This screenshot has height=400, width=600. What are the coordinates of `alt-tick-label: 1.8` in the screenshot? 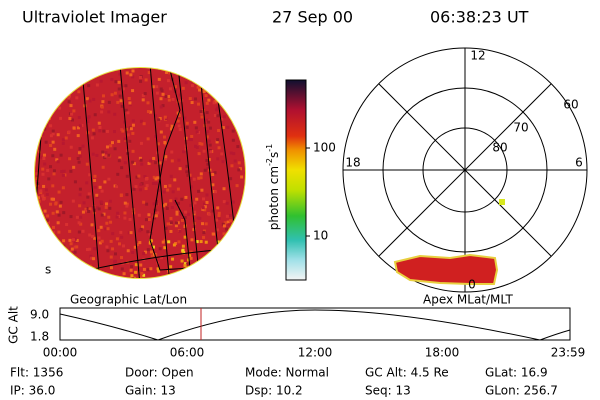 It's located at (39, 337).